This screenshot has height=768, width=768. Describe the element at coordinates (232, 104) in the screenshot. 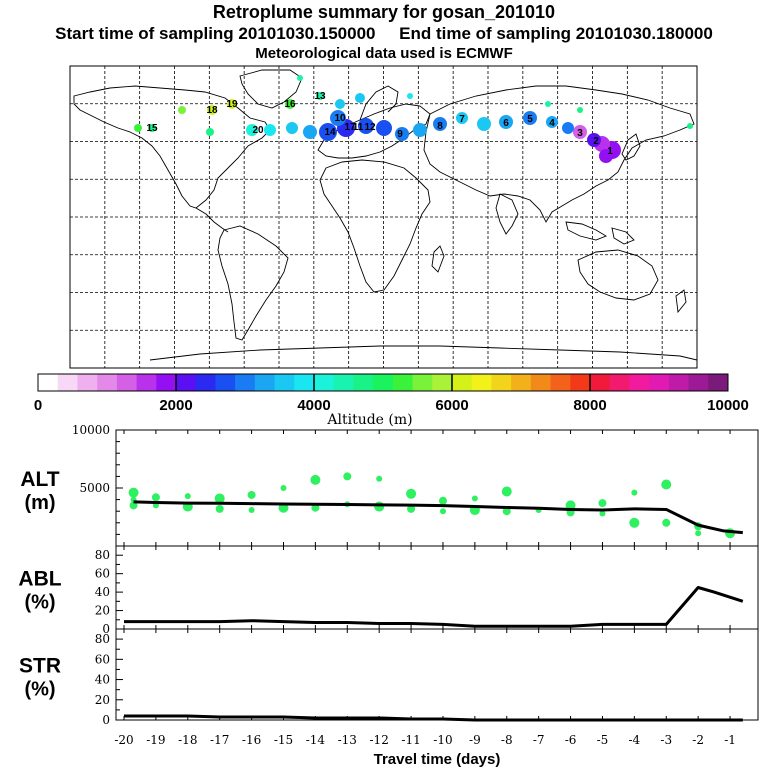

I see `plume-day-label: 19` at that location.